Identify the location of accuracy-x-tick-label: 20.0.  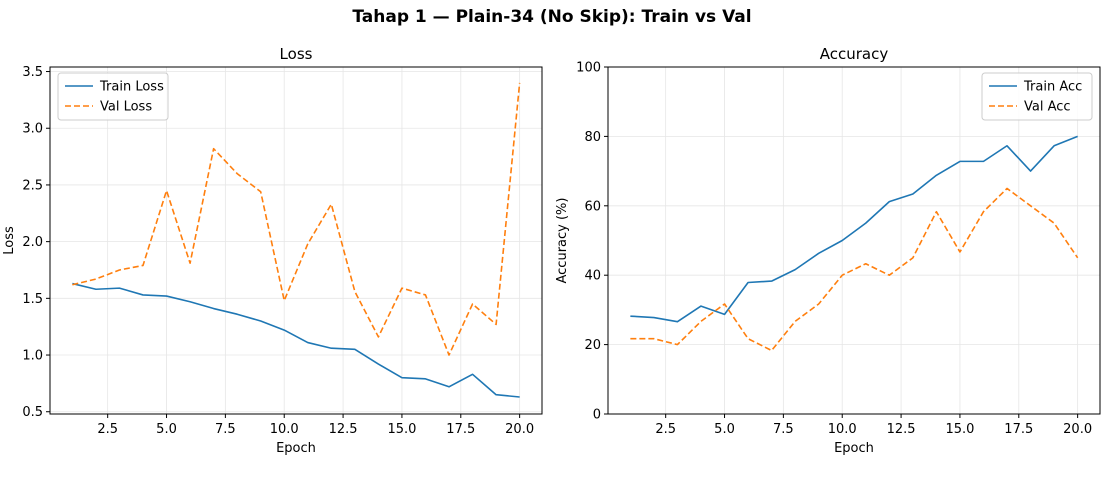
(1077, 429).